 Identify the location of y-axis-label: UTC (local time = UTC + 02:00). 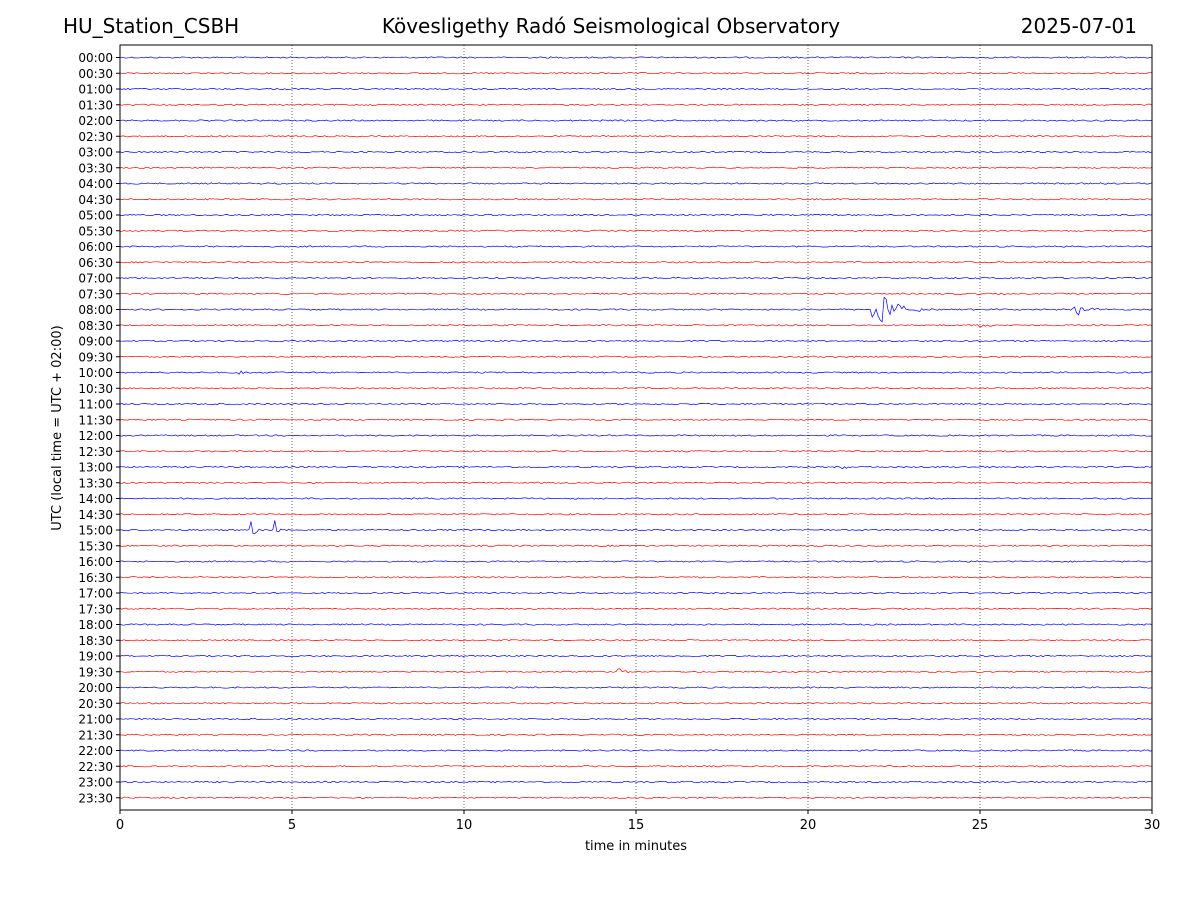
(57, 427).